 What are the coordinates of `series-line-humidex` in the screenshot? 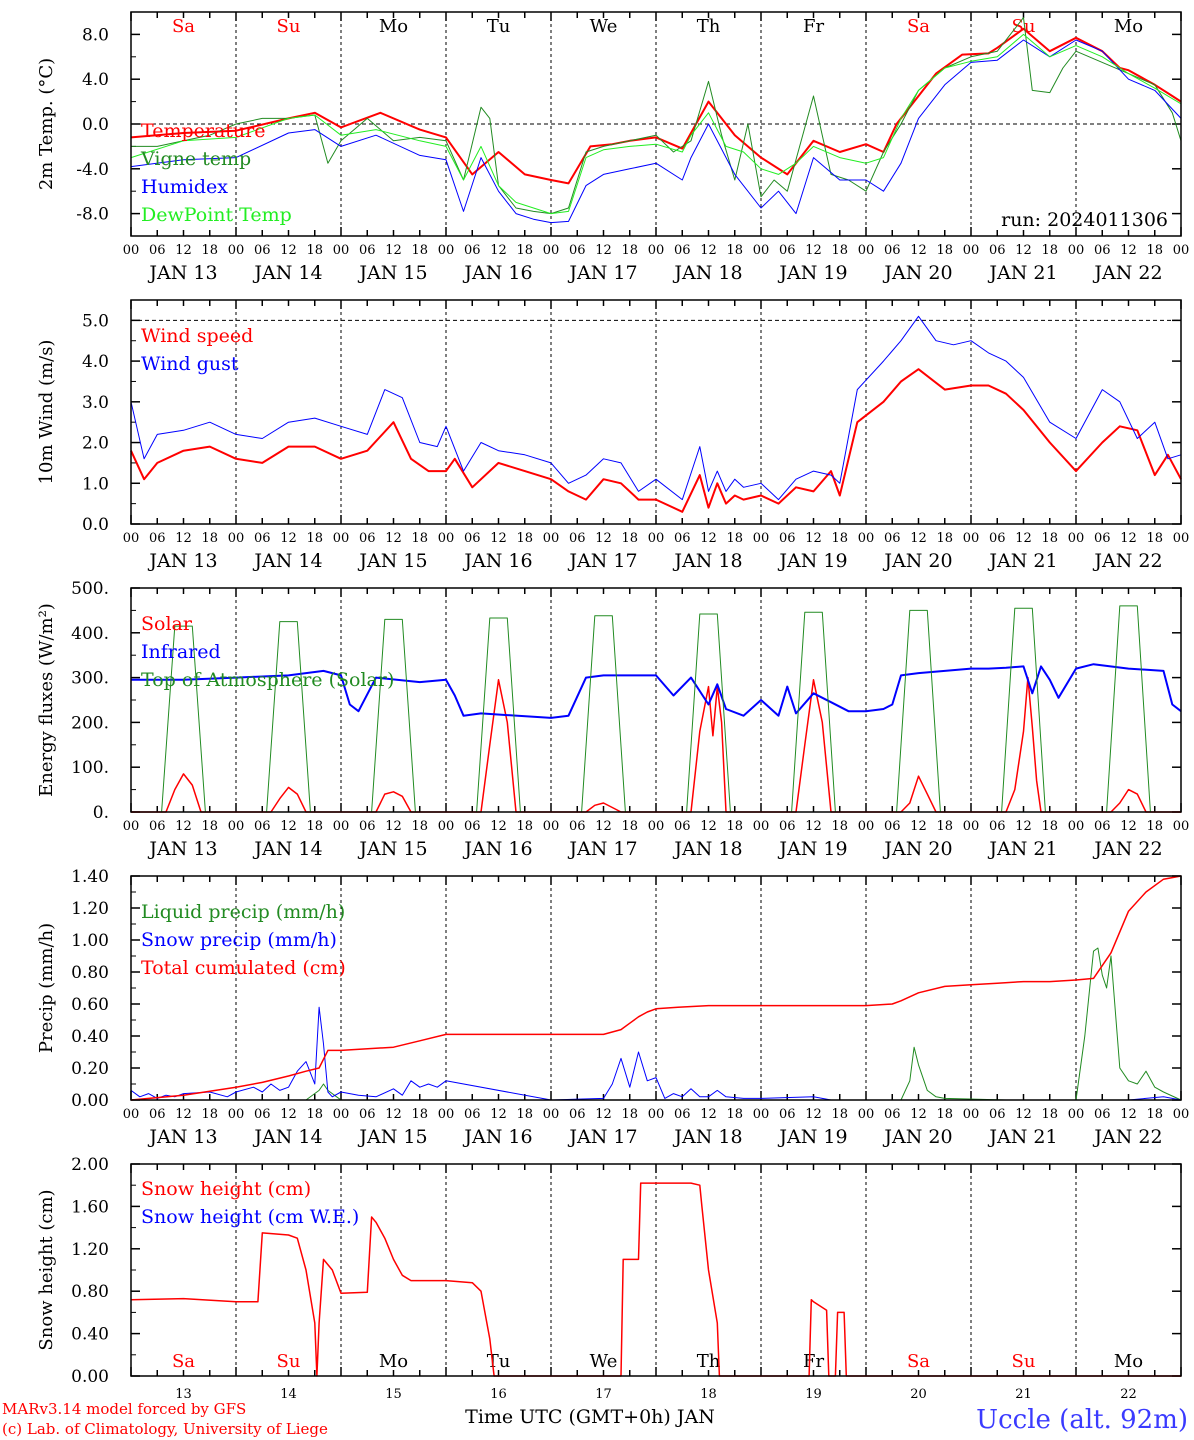 It's located at (656, 131).